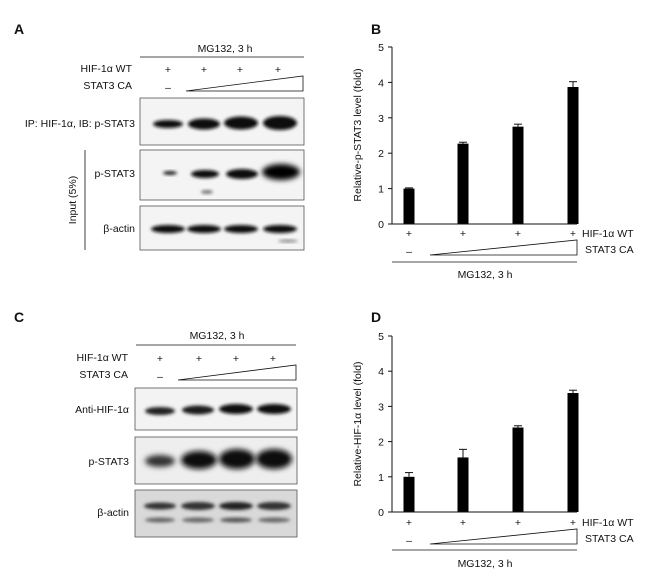 The height and width of the screenshot is (578, 645). I want to click on chart-b-sign-4: +, so click(573, 234).